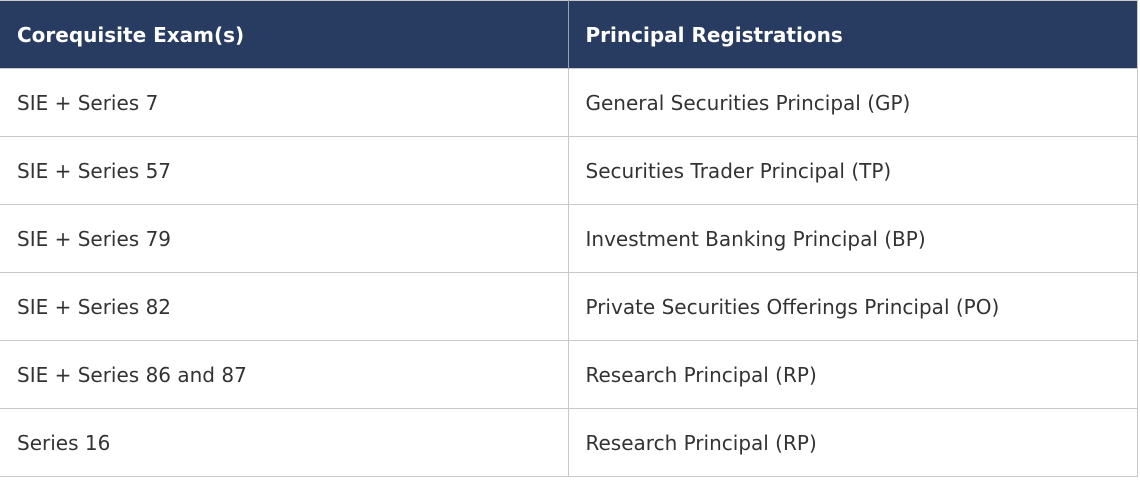 The height and width of the screenshot is (484, 1140). I want to click on exam-cell: SIE + Series 7, so click(284, 102).